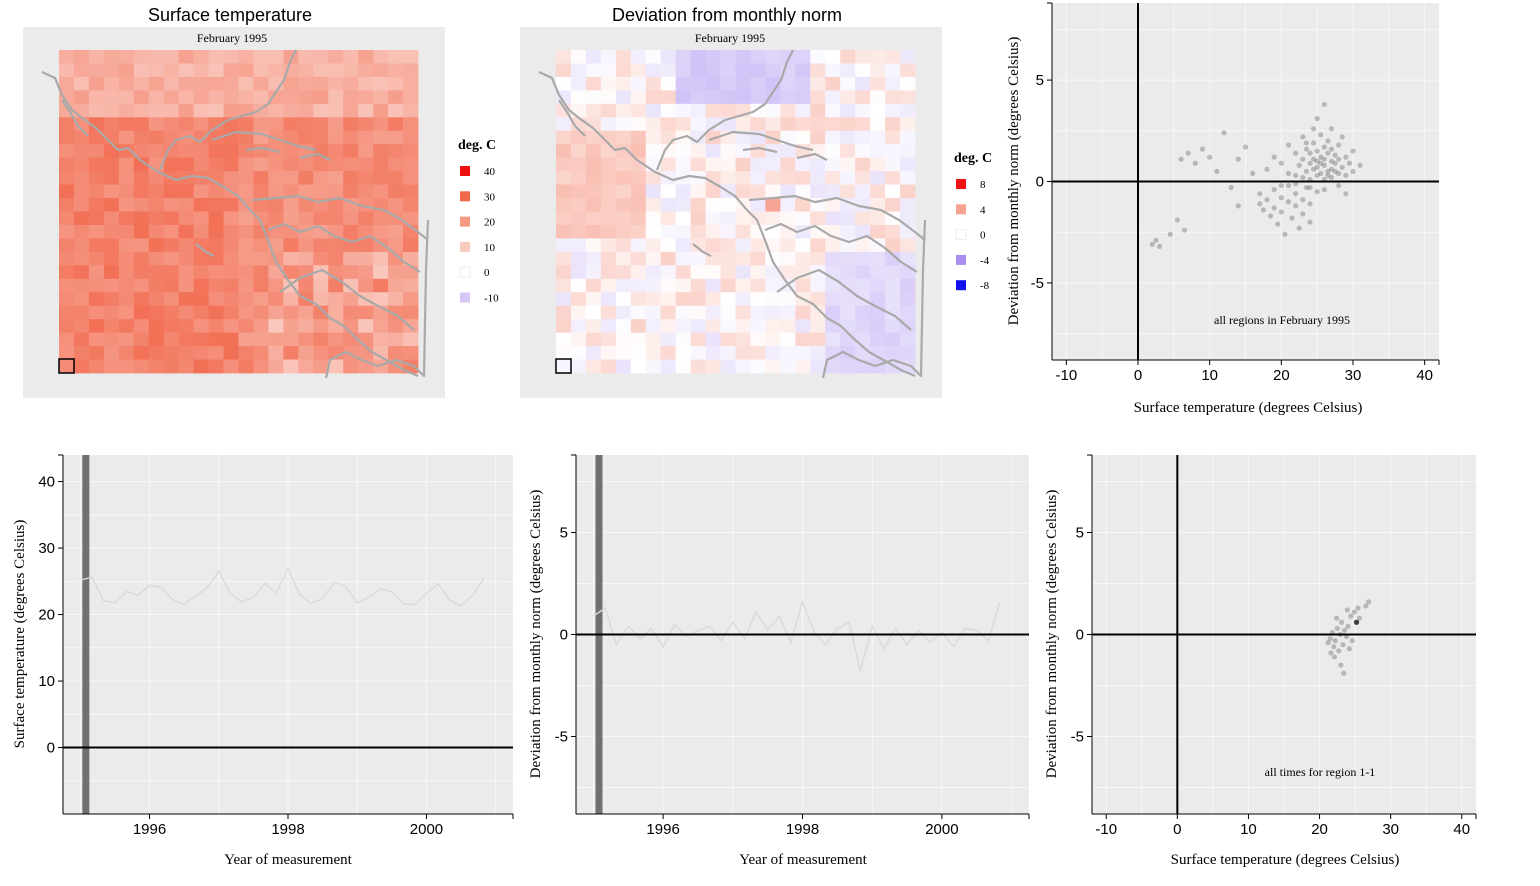  What do you see at coordinates (230, 15) in the screenshot?
I see `map-title: Surface temperature` at bounding box center [230, 15].